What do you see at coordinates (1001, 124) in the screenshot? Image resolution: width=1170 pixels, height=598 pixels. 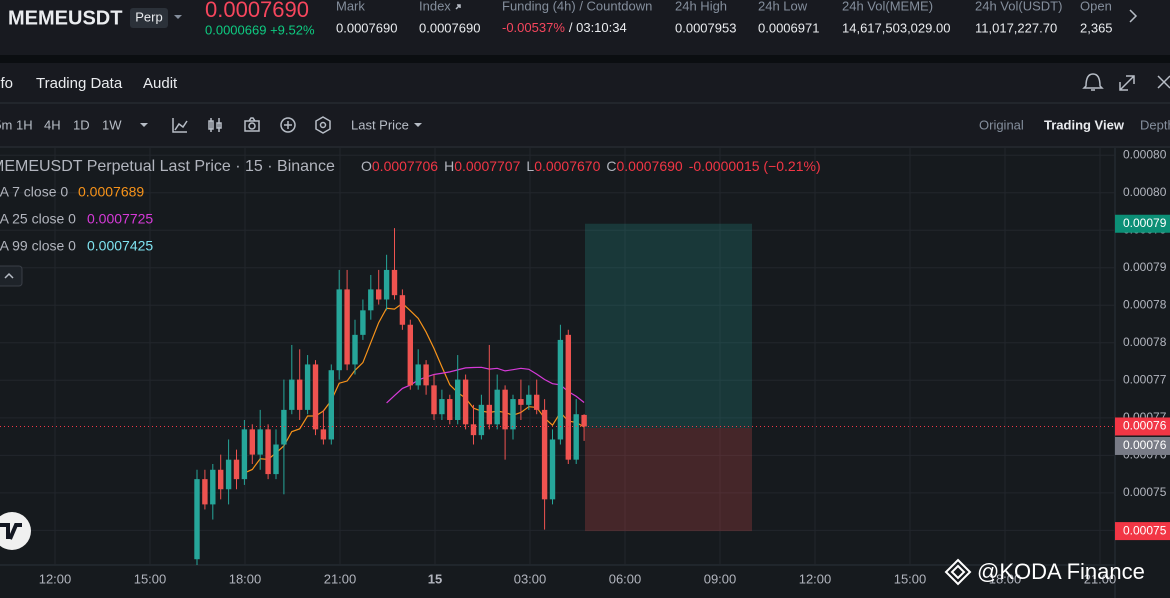 I see `view-tab: Original` at bounding box center [1001, 124].